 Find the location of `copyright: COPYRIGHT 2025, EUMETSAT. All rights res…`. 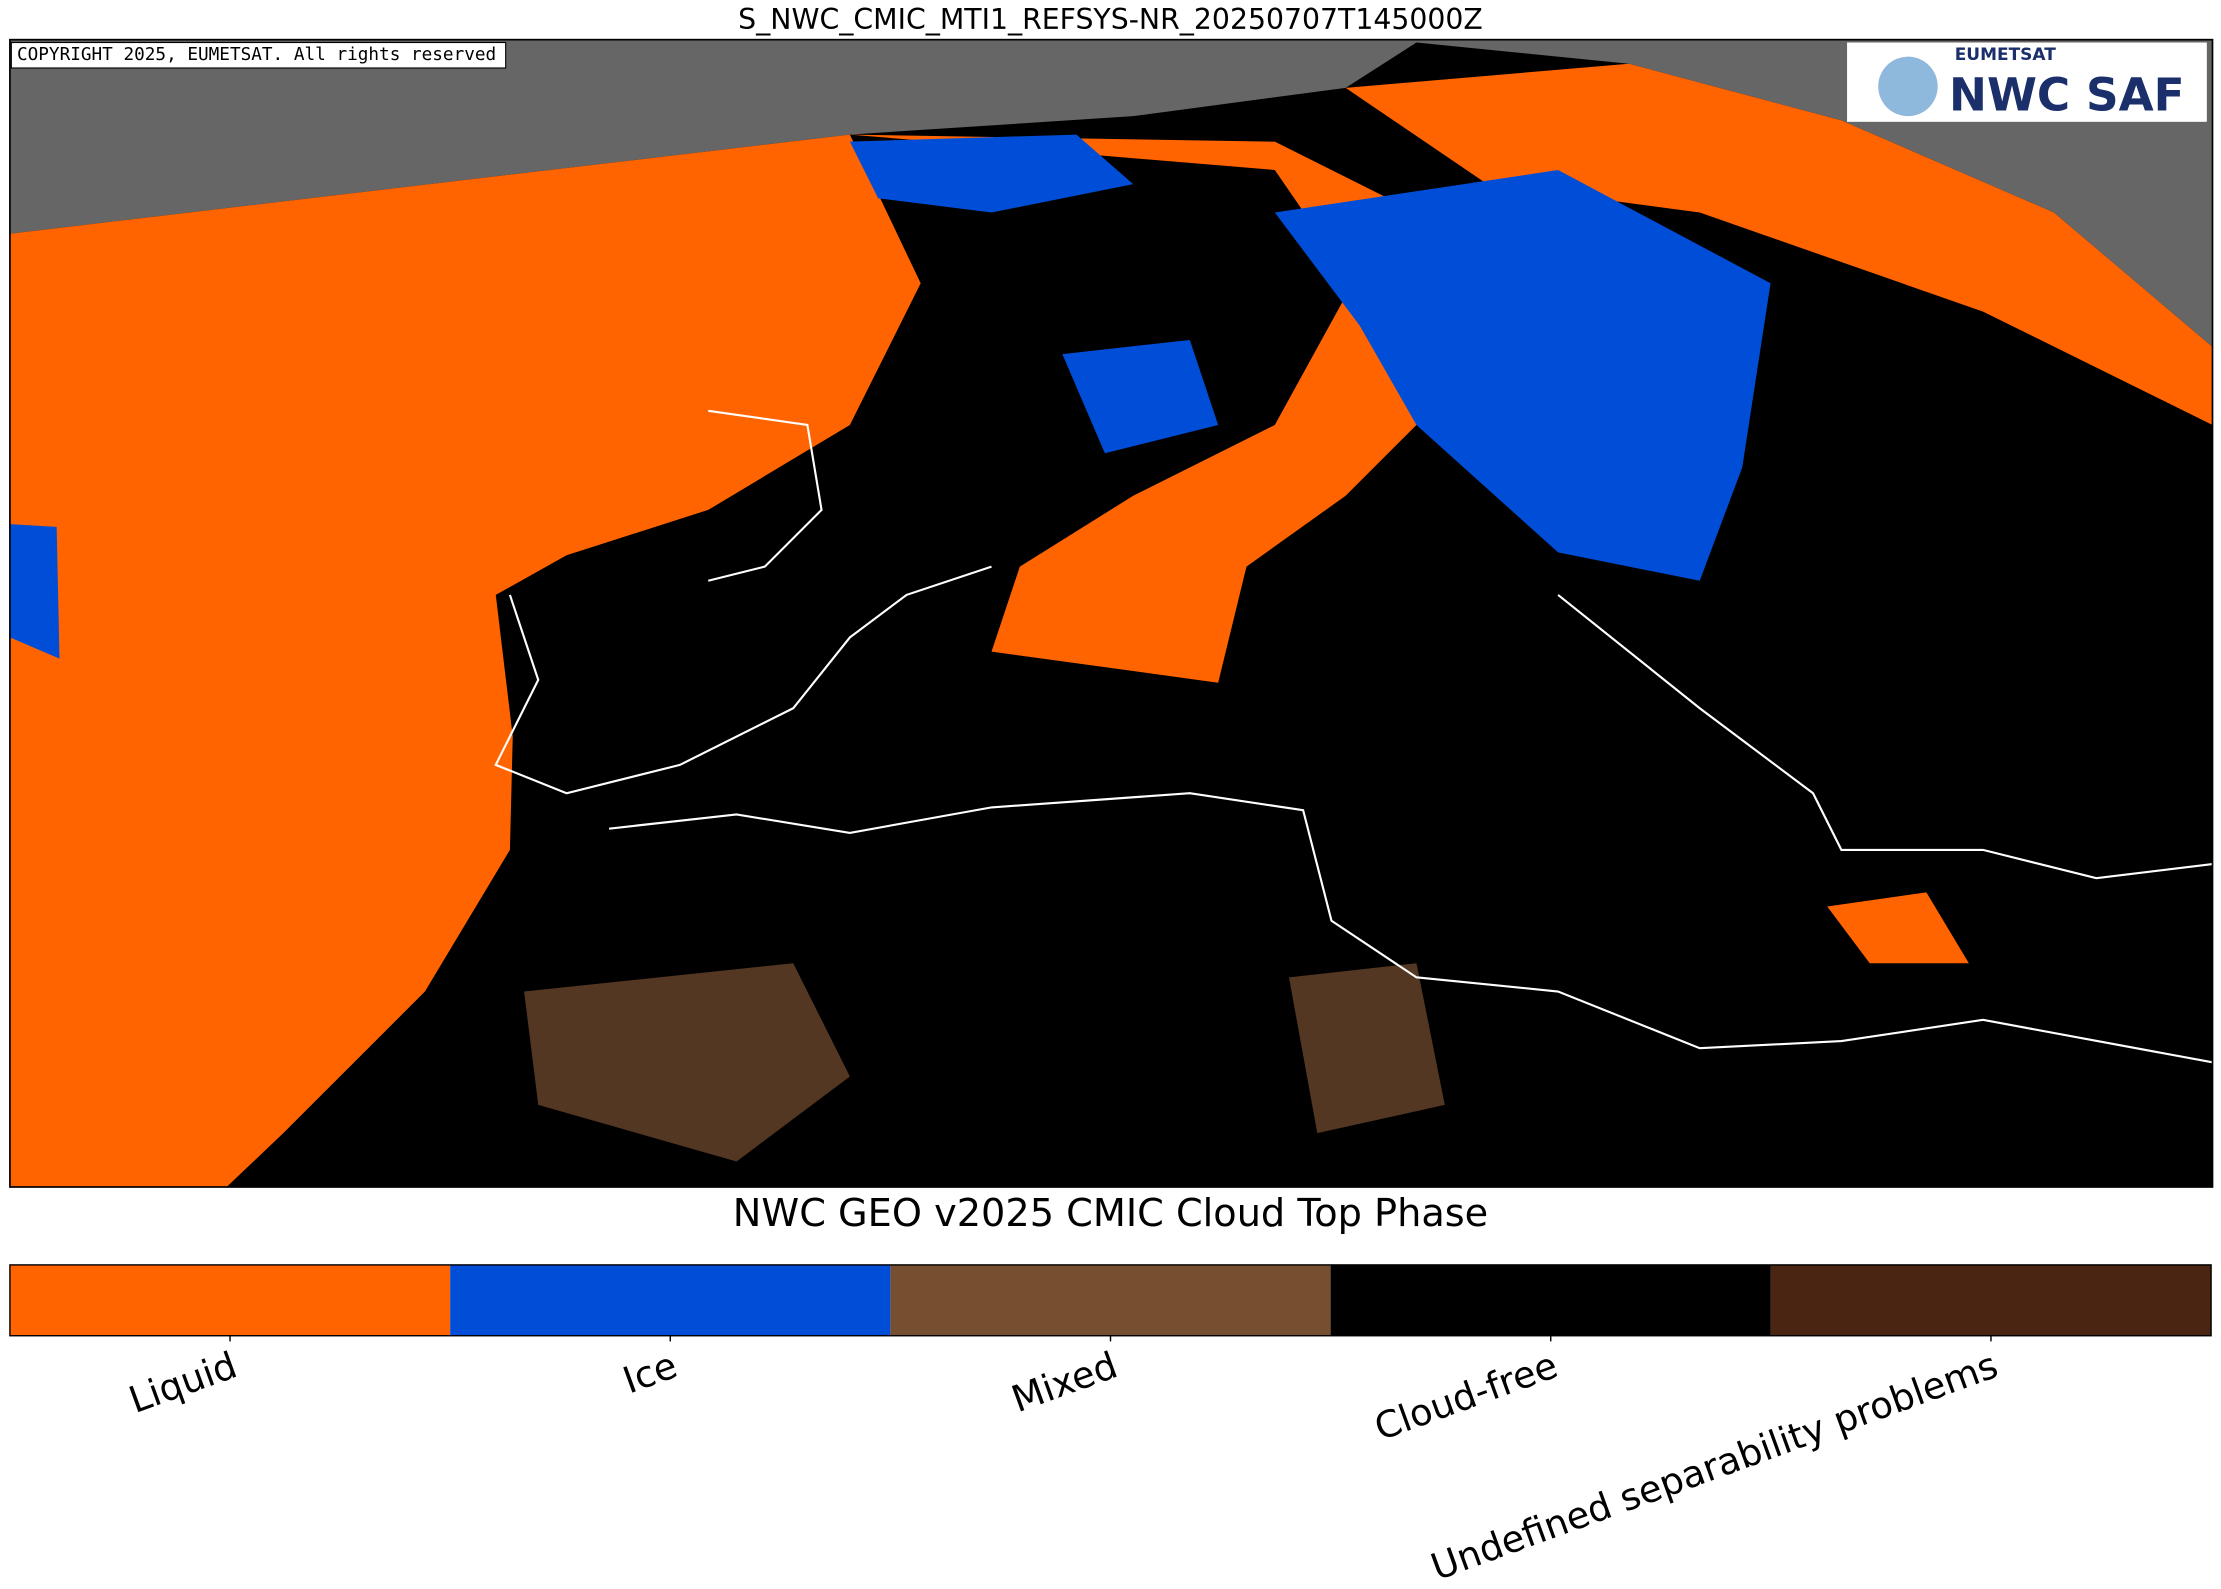

copyright: COPYRIGHT 2025, EUMETSAT. All rights res… is located at coordinates (256, 55).